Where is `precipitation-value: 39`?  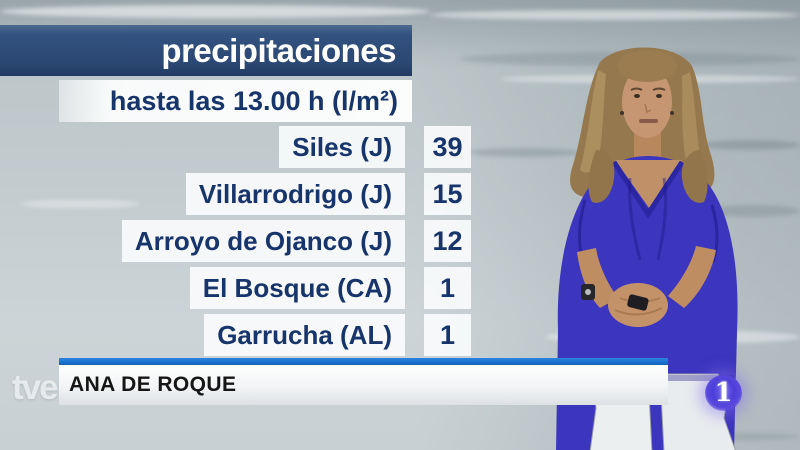 precipitation-value: 39 is located at coordinates (447, 147).